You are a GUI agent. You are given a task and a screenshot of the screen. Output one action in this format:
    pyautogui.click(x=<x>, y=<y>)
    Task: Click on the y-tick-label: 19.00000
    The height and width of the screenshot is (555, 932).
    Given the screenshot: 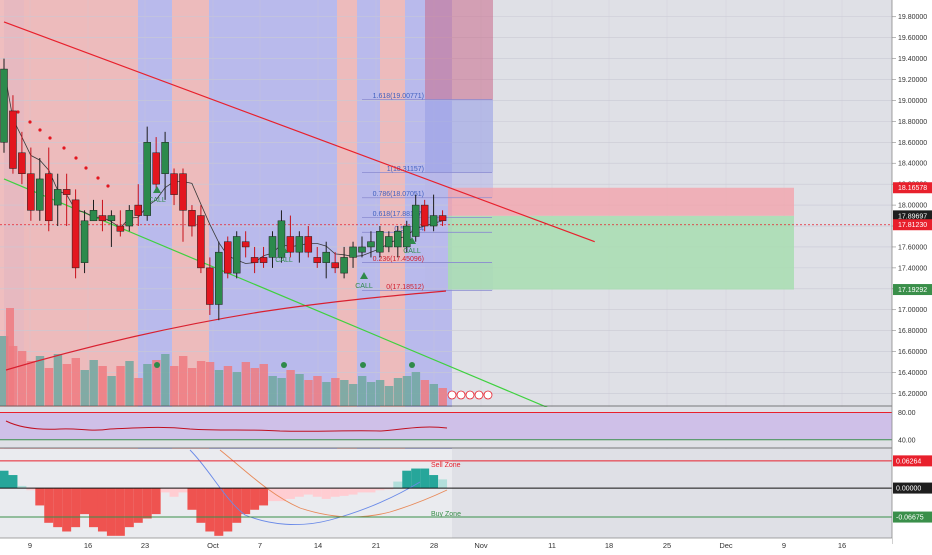 What is the action you would take?
    pyautogui.click(x=912, y=101)
    